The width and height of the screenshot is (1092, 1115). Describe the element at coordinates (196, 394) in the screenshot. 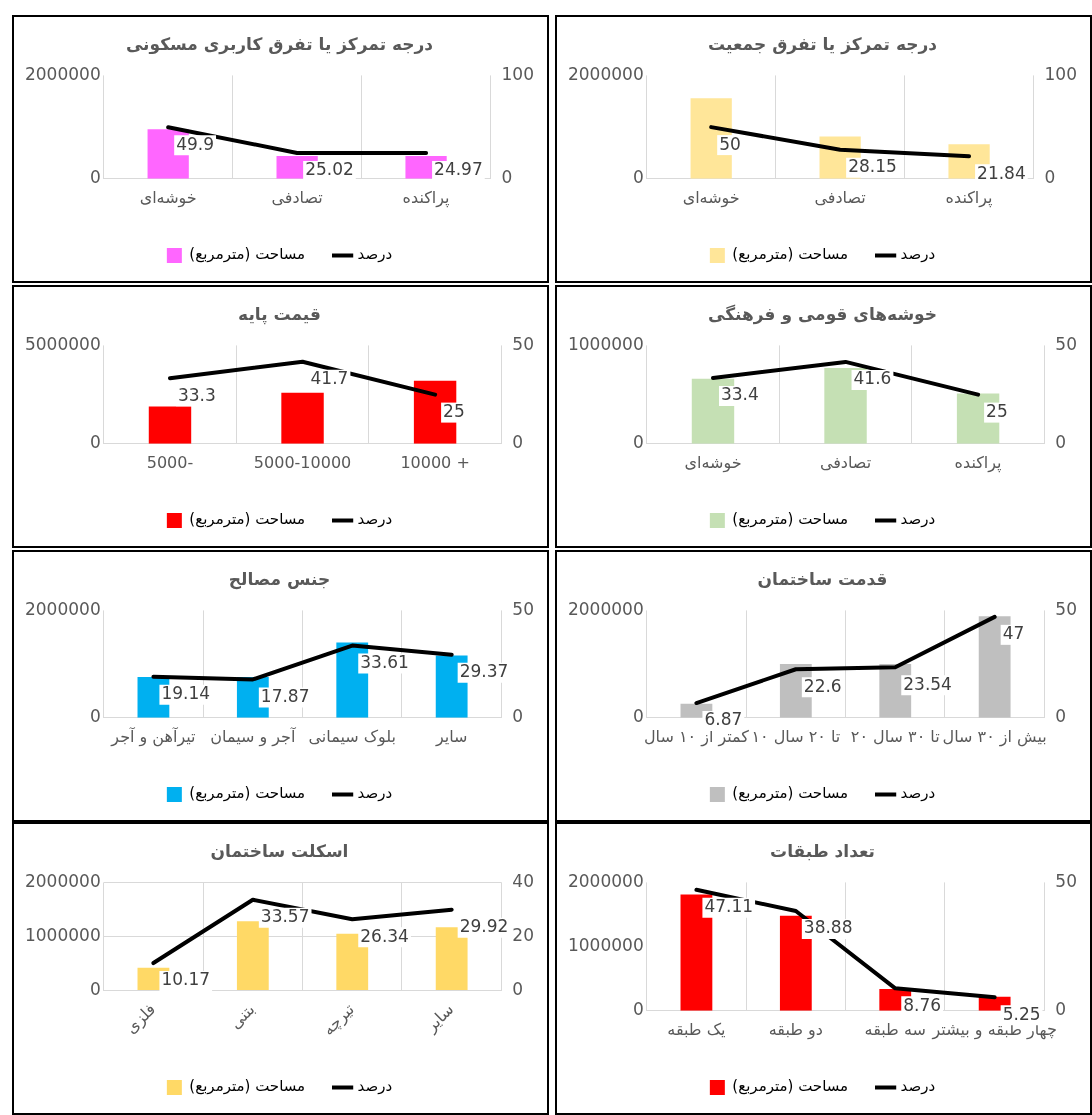

I see `data-label: 33.3` at that location.